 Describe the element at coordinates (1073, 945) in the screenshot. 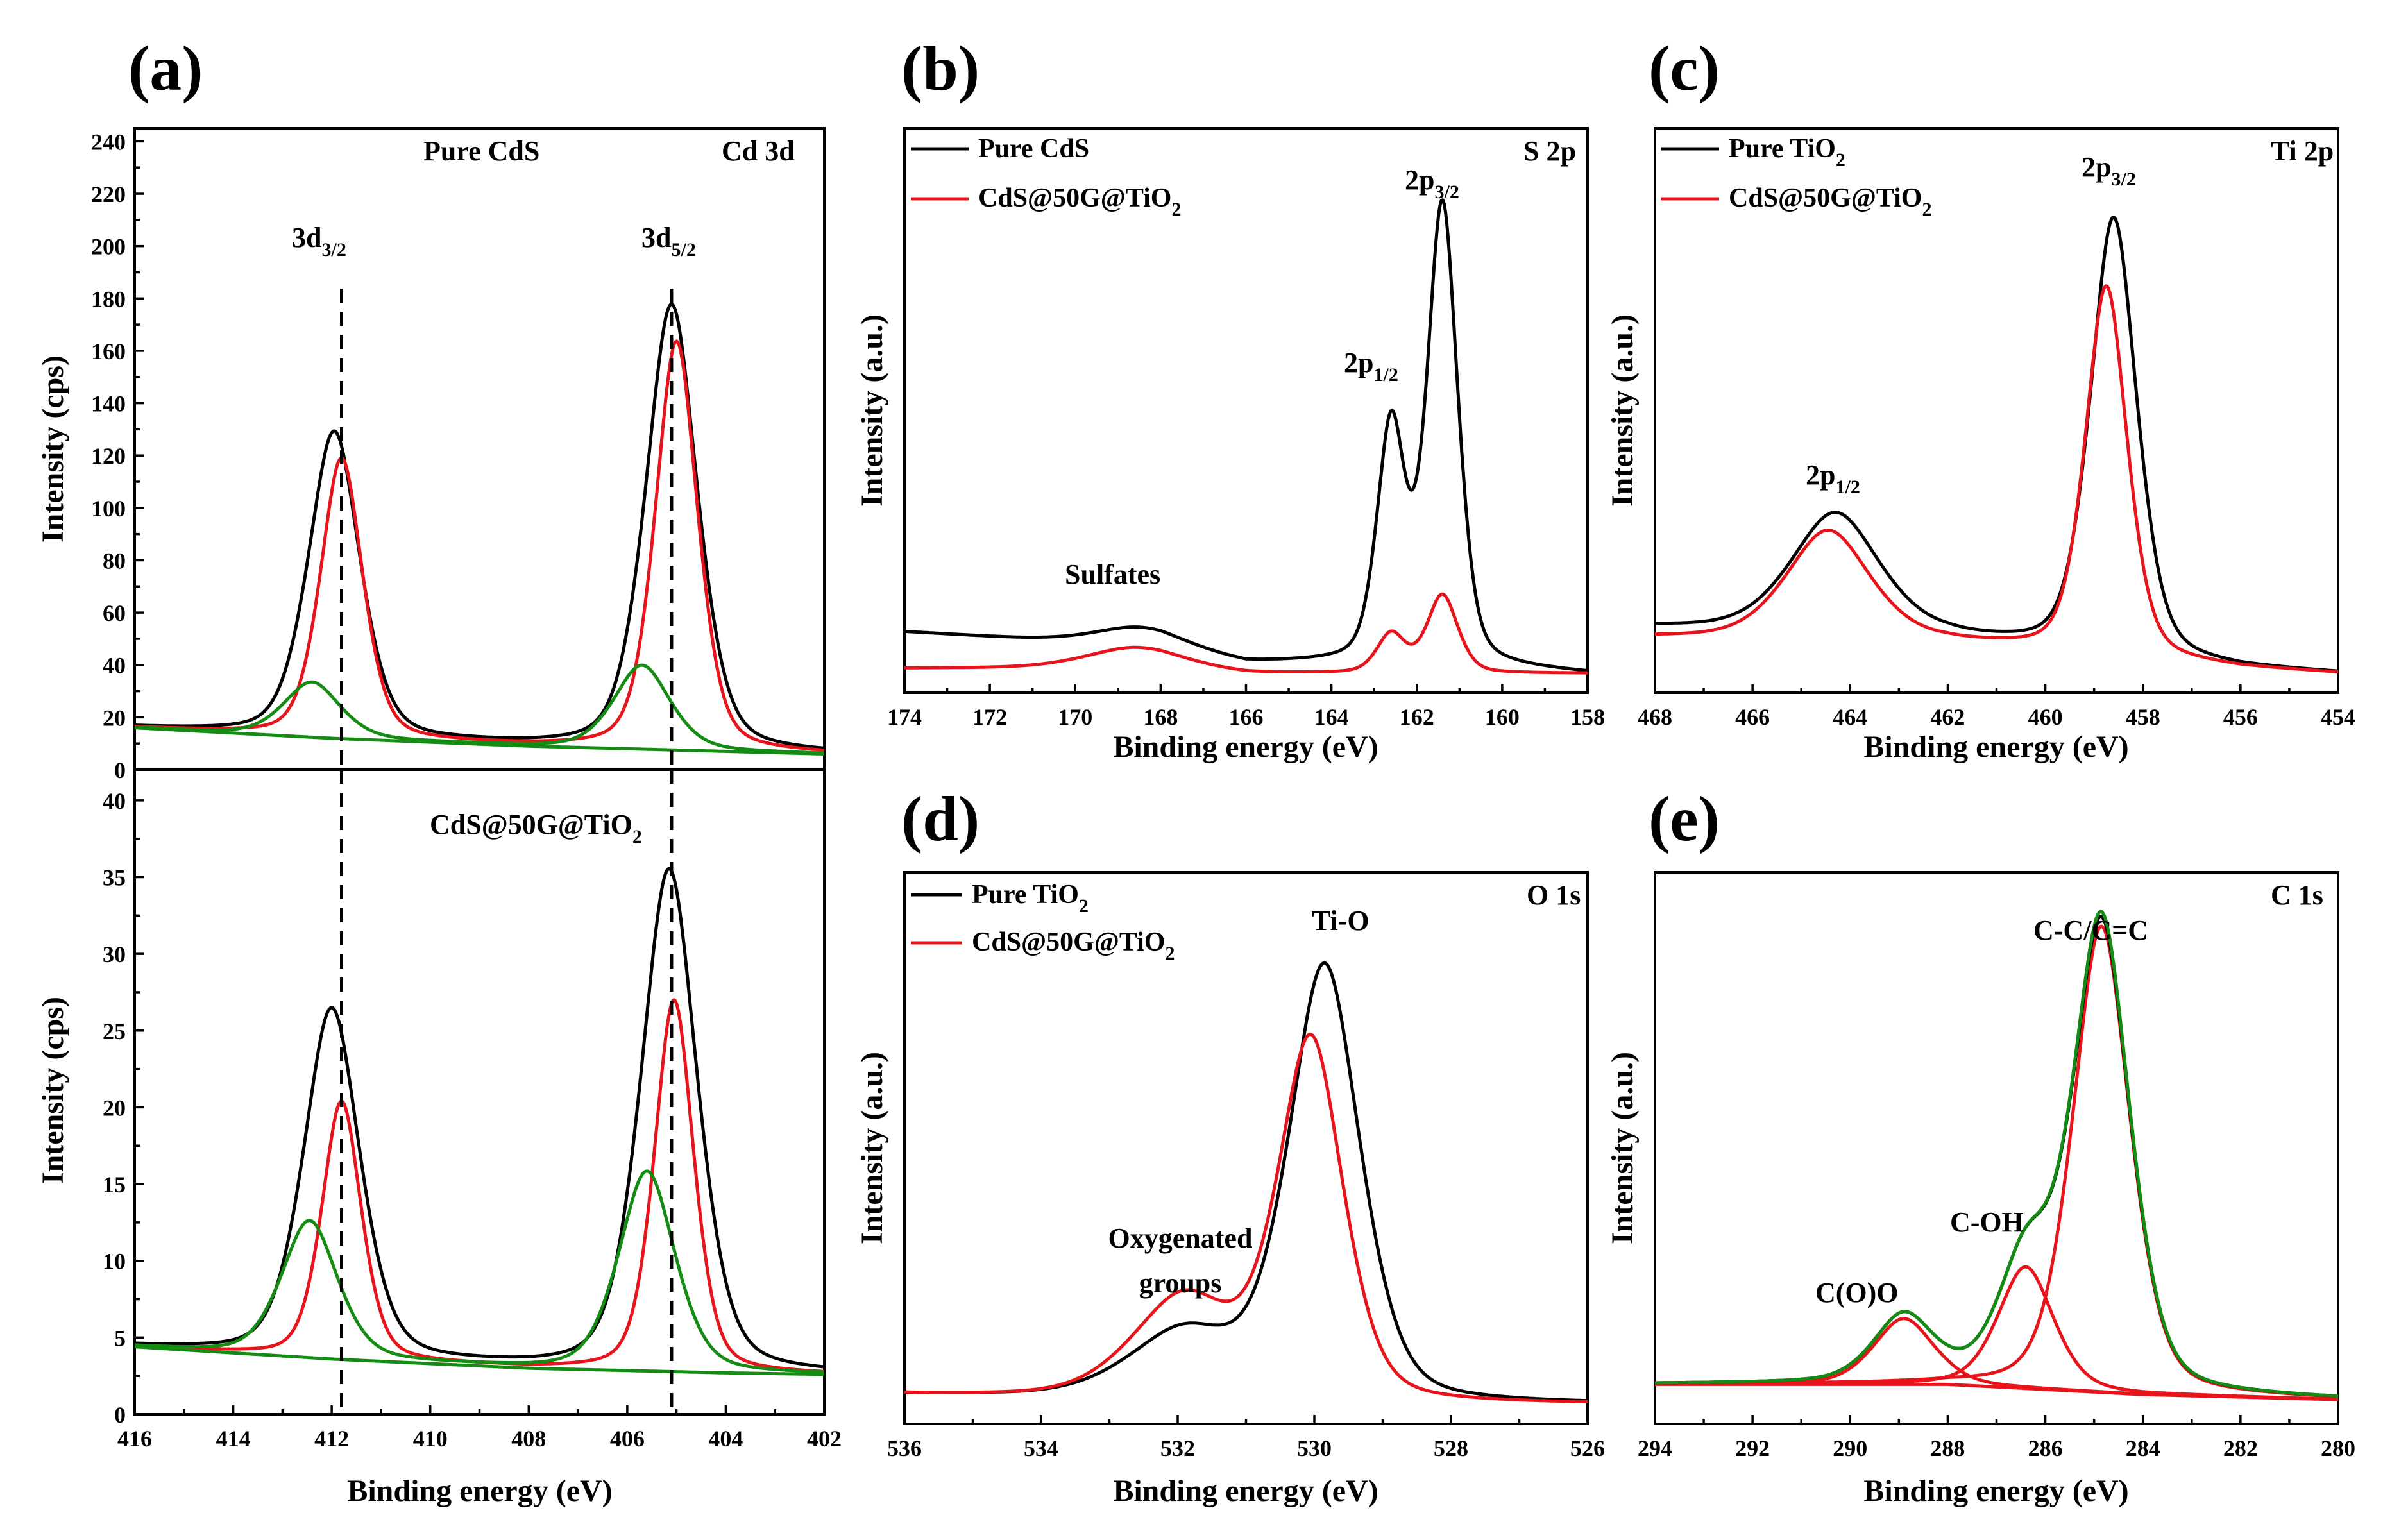

I see `panel-d-legend-composite: CdS@50G@TiO2` at that location.